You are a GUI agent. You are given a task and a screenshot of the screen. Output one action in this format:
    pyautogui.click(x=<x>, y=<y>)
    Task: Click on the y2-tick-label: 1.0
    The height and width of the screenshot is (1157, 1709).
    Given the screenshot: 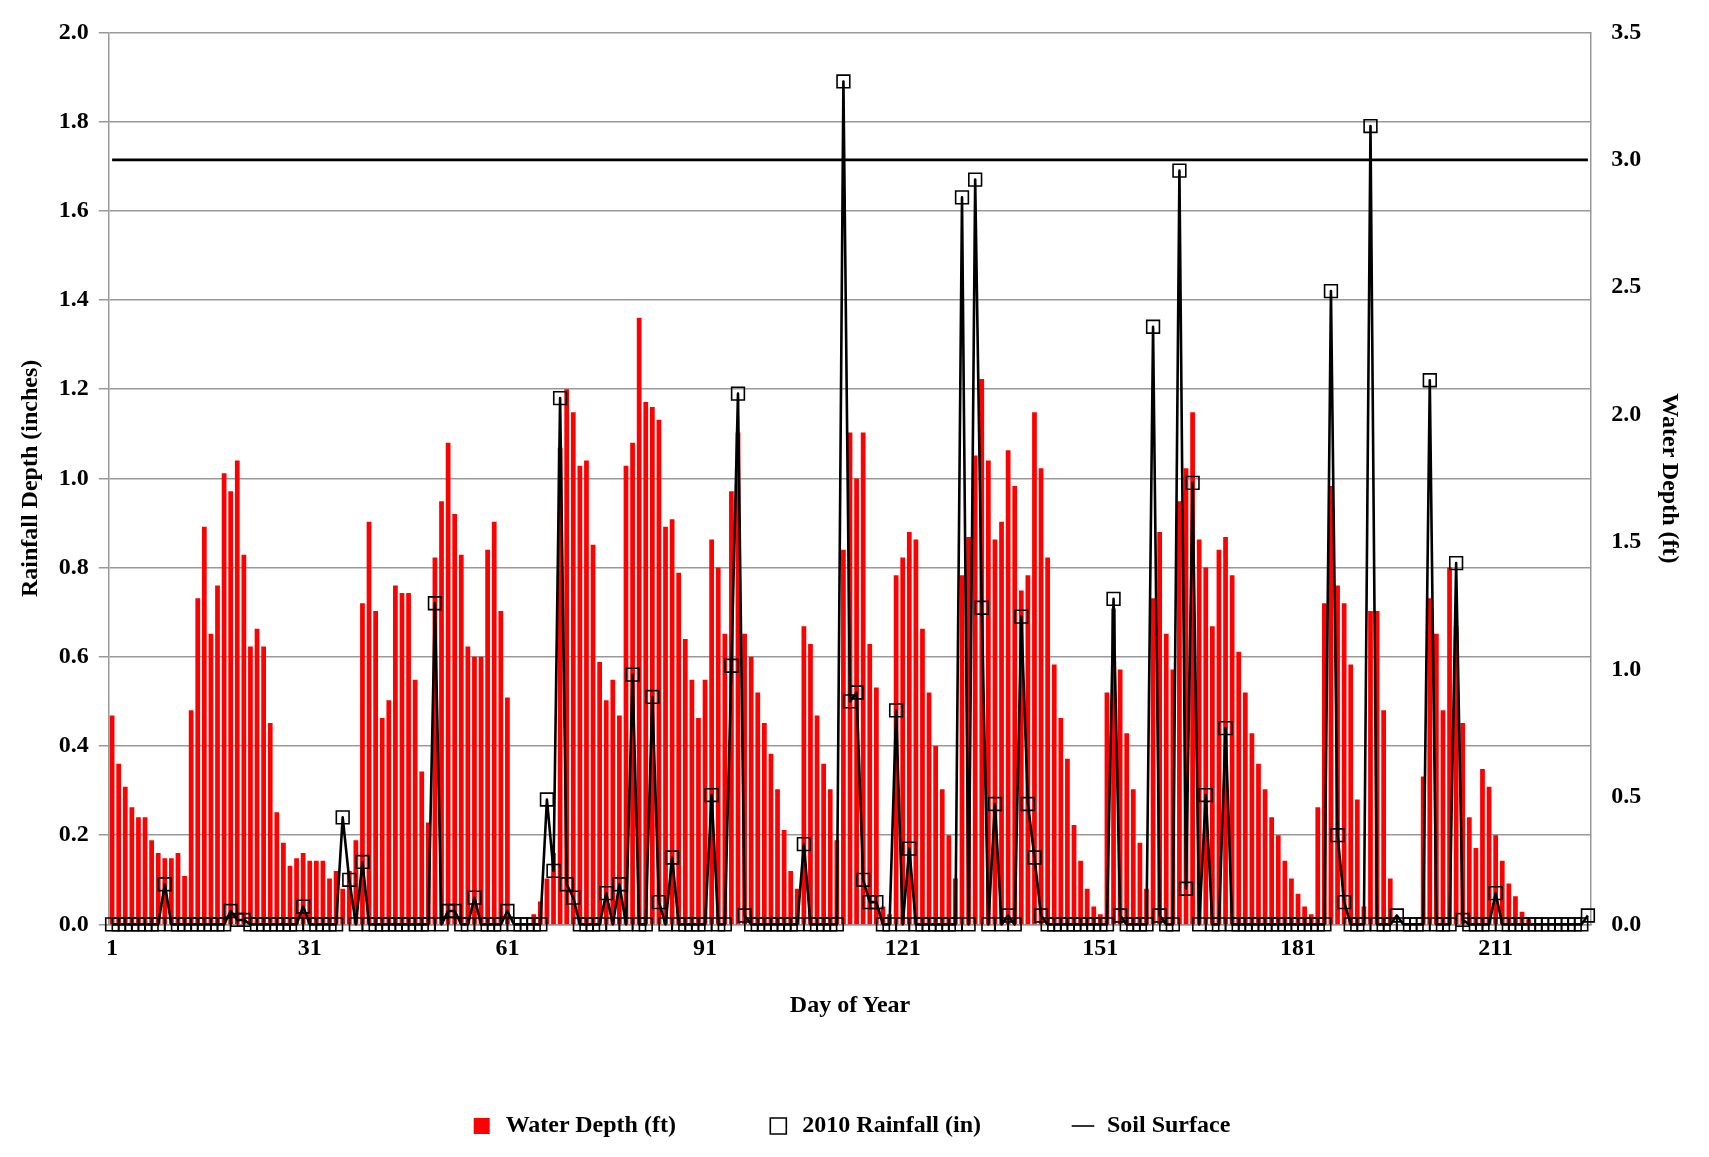 What is the action you would take?
    pyautogui.click(x=1626, y=667)
    